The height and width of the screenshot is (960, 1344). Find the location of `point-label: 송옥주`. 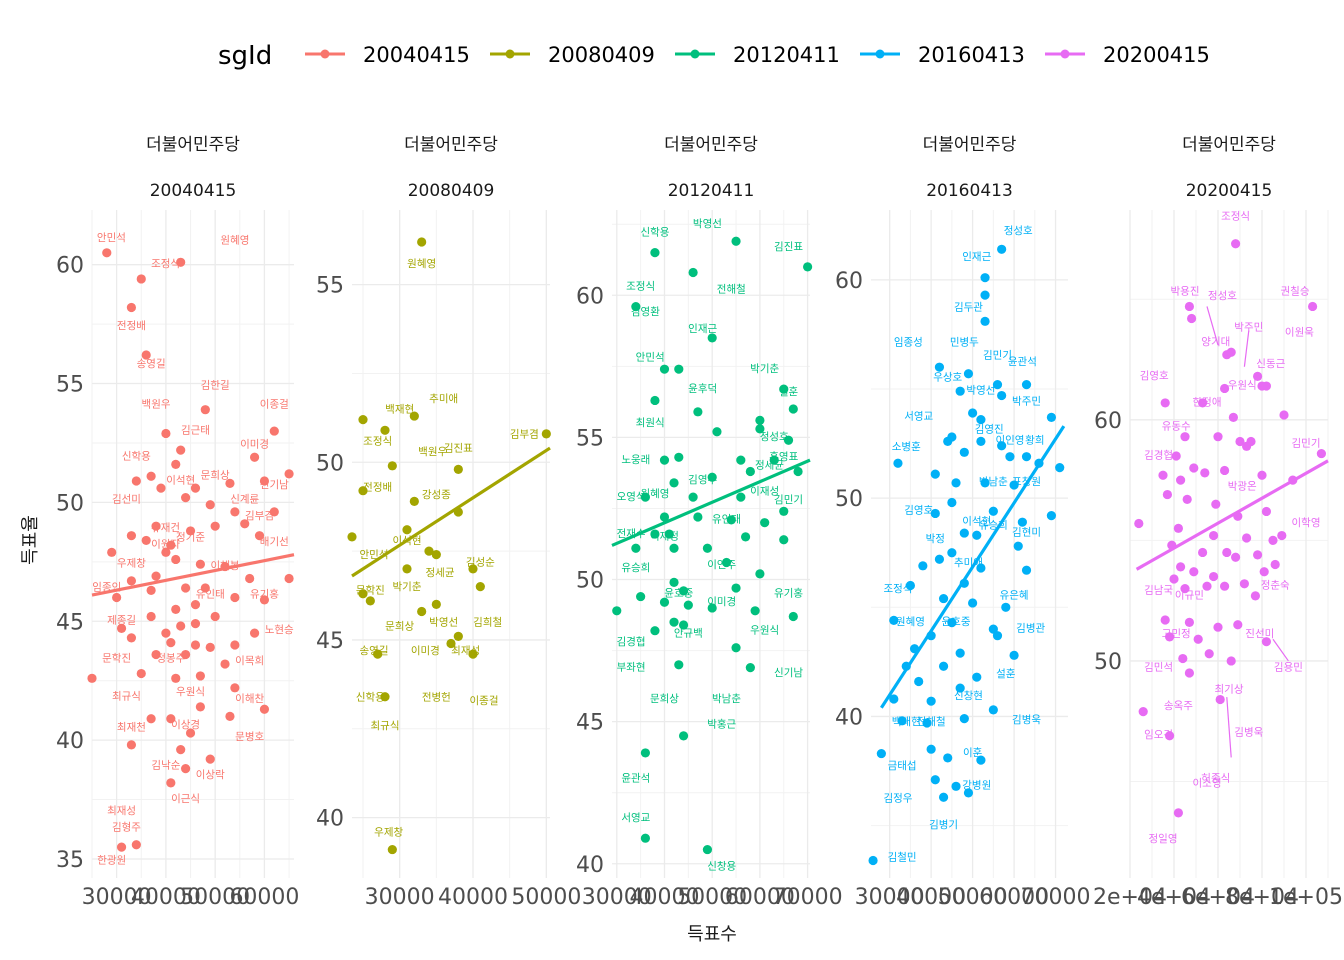

point-label: 송옥주 is located at coordinates (1178, 706).